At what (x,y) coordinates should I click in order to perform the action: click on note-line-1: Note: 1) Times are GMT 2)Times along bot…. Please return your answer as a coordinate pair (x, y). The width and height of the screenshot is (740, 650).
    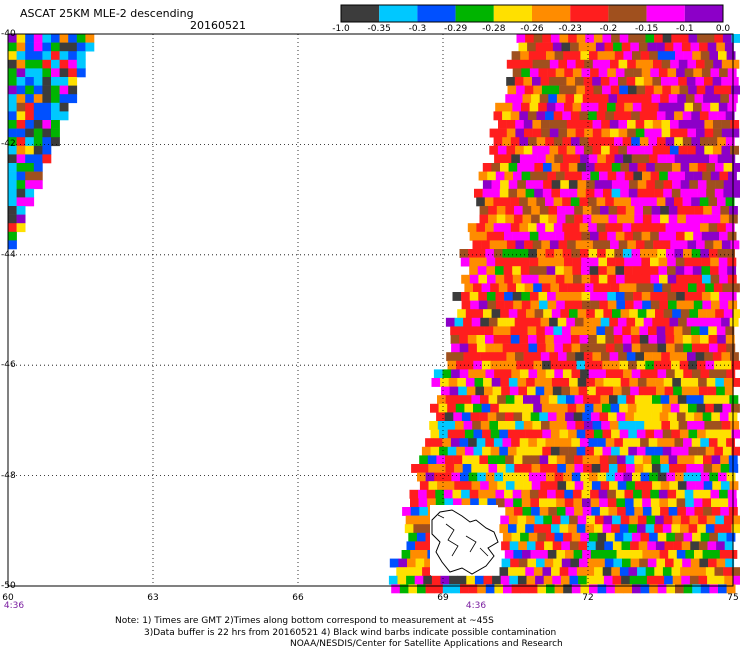
    Looking at the image, I should click on (304, 621).